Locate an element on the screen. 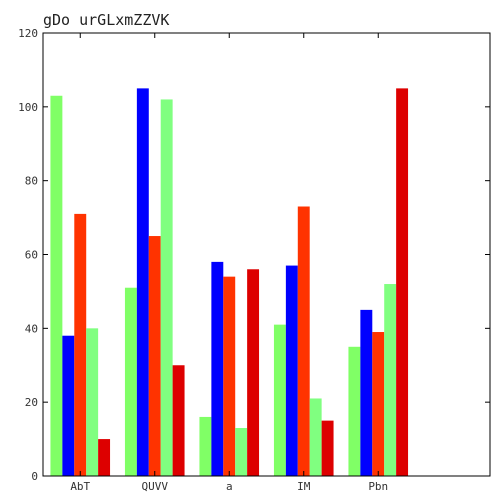 This screenshot has height=504, width=504. bar-s5-Pbn is located at coordinates (402, 282).